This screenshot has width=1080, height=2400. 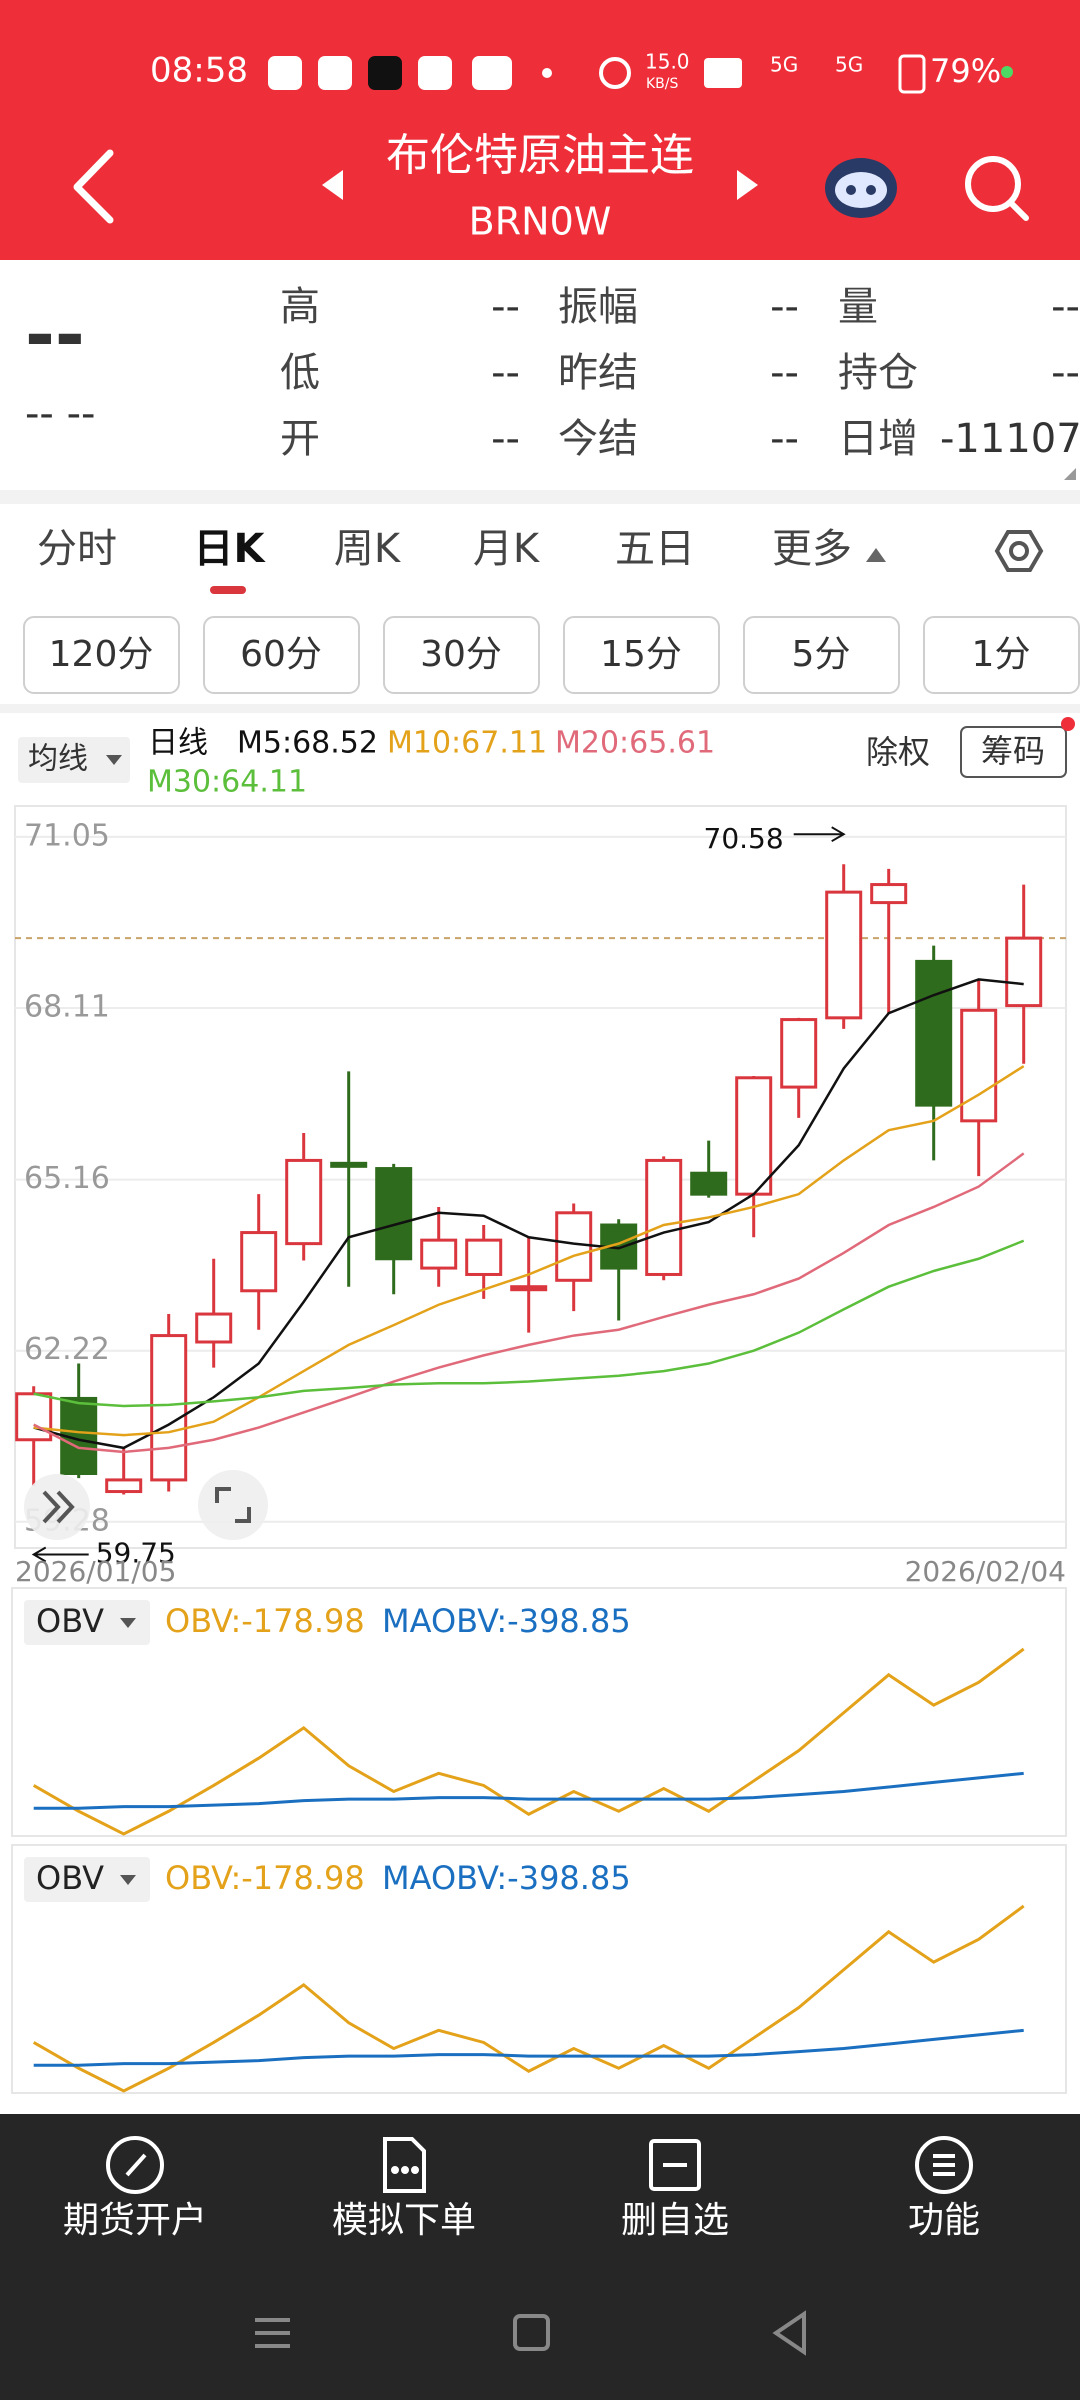 What do you see at coordinates (135, 2220) in the screenshot?
I see `nav-item: 期货开户` at bounding box center [135, 2220].